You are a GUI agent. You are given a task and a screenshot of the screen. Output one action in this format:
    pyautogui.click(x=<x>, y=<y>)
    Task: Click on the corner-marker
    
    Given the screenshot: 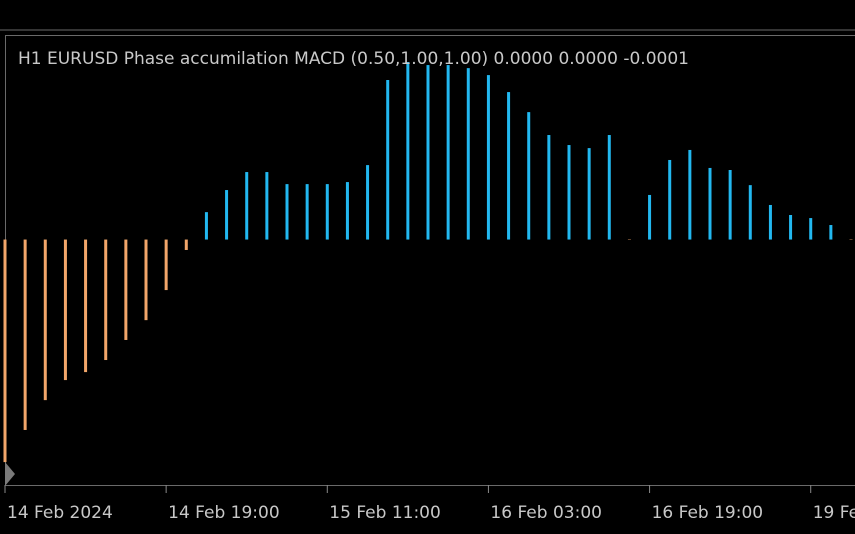 What is the action you would take?
    pyautogui.click(x=10, y=474)
    